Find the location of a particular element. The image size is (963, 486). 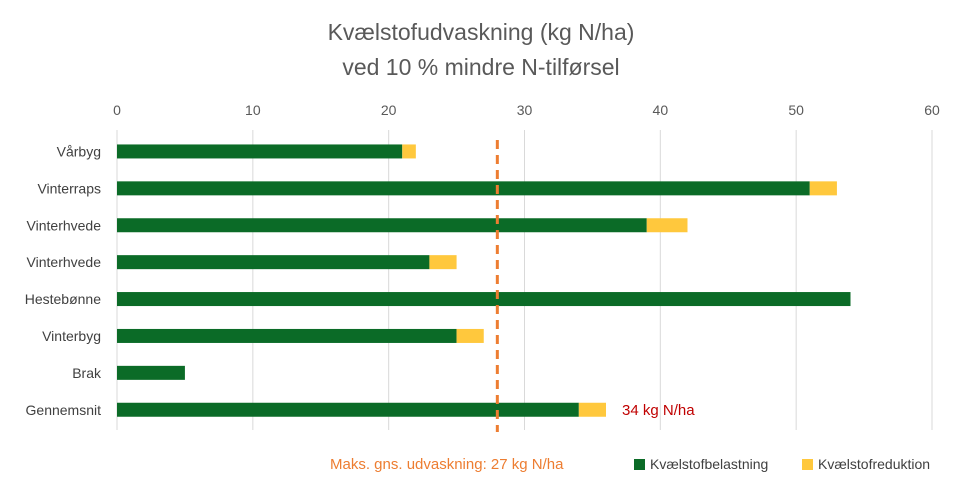

x-tick-label: 50 is located at coordinates (796, 110).